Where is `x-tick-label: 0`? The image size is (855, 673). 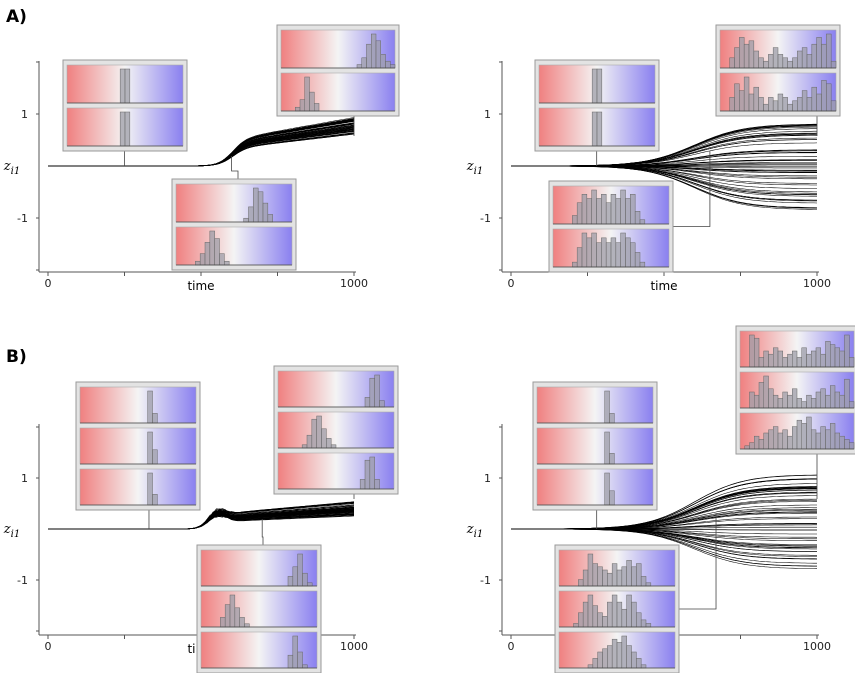 x-tick-label: 0 is located at coordinates (511, 646).